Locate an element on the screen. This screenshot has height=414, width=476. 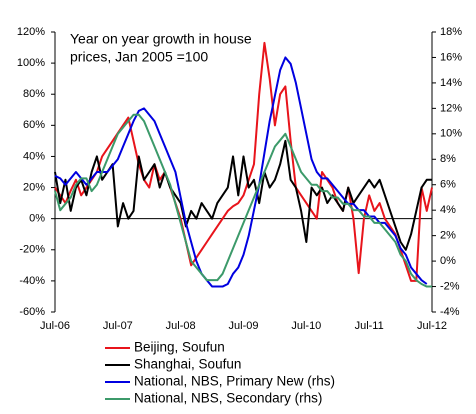
y2-tick-label: 8% is located at coordinates (448, 159).